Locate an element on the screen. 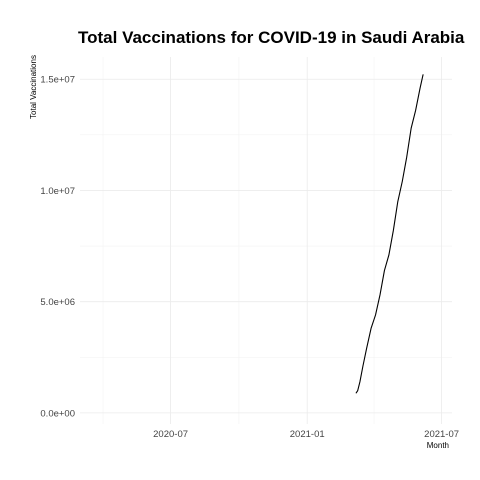 This screenshot has height=480, width=480. y-tick-label: 0.0e+00 is located at coordinates (57, 413).